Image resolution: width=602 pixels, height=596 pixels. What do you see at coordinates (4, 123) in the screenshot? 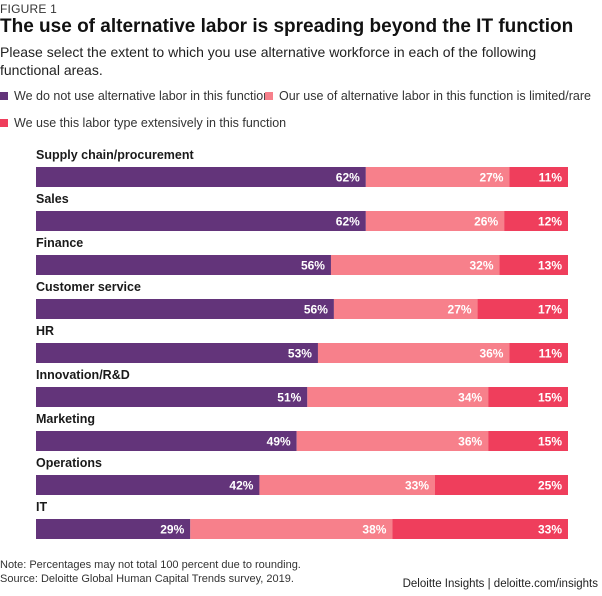
I see `legend-swatch-extensive` at bounding box center [4, 123].